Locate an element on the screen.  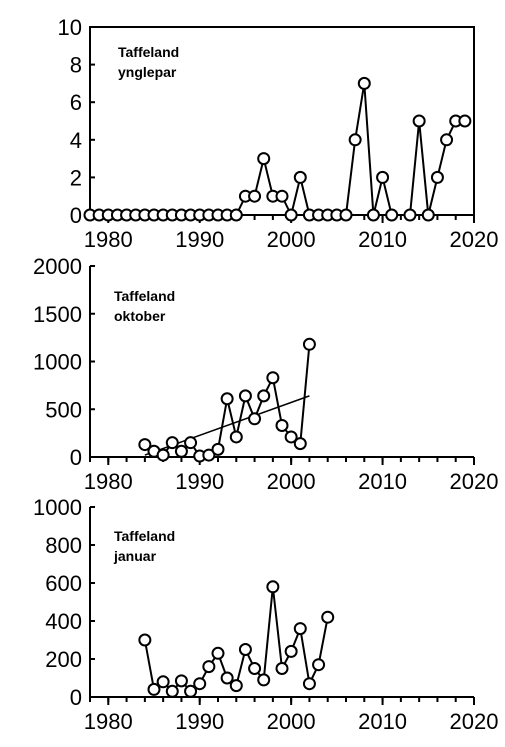
y-tick-label: 600 is located at coordinates (63, 583).